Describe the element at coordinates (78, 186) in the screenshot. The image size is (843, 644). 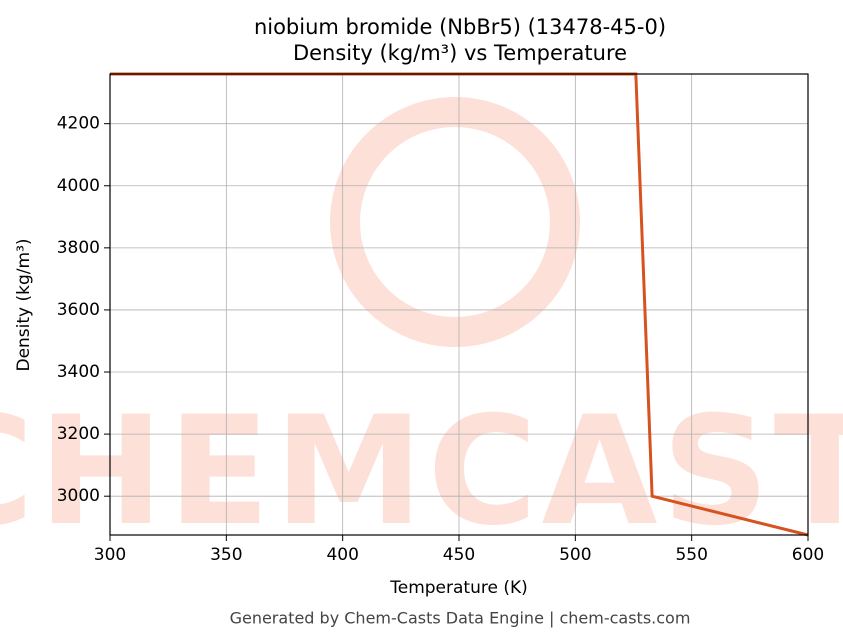
I see `y-tick-label: 4000` at that location.